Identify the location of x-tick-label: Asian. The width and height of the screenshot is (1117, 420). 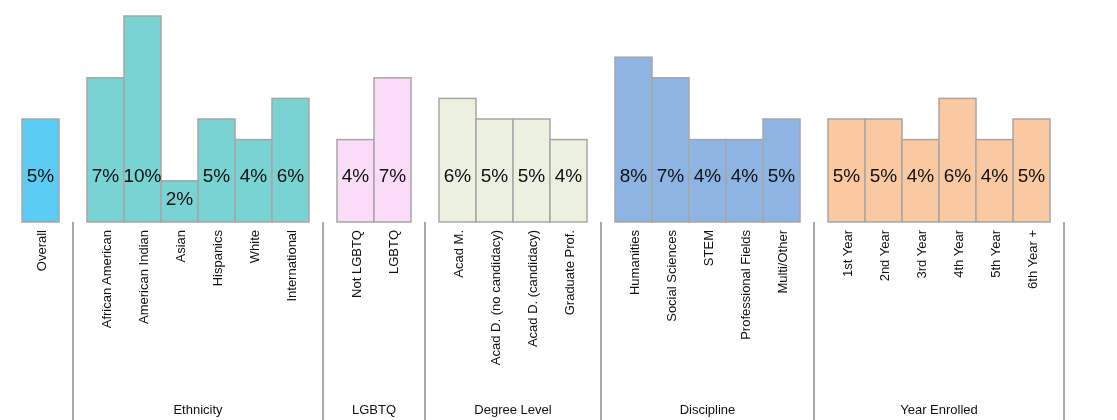
(180, 246).